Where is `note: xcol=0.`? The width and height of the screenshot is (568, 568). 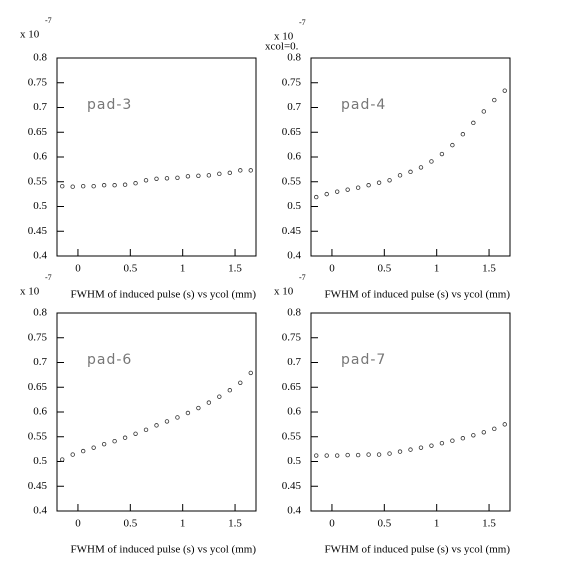 note: xcol=0. is located at coordinates (282, 47).